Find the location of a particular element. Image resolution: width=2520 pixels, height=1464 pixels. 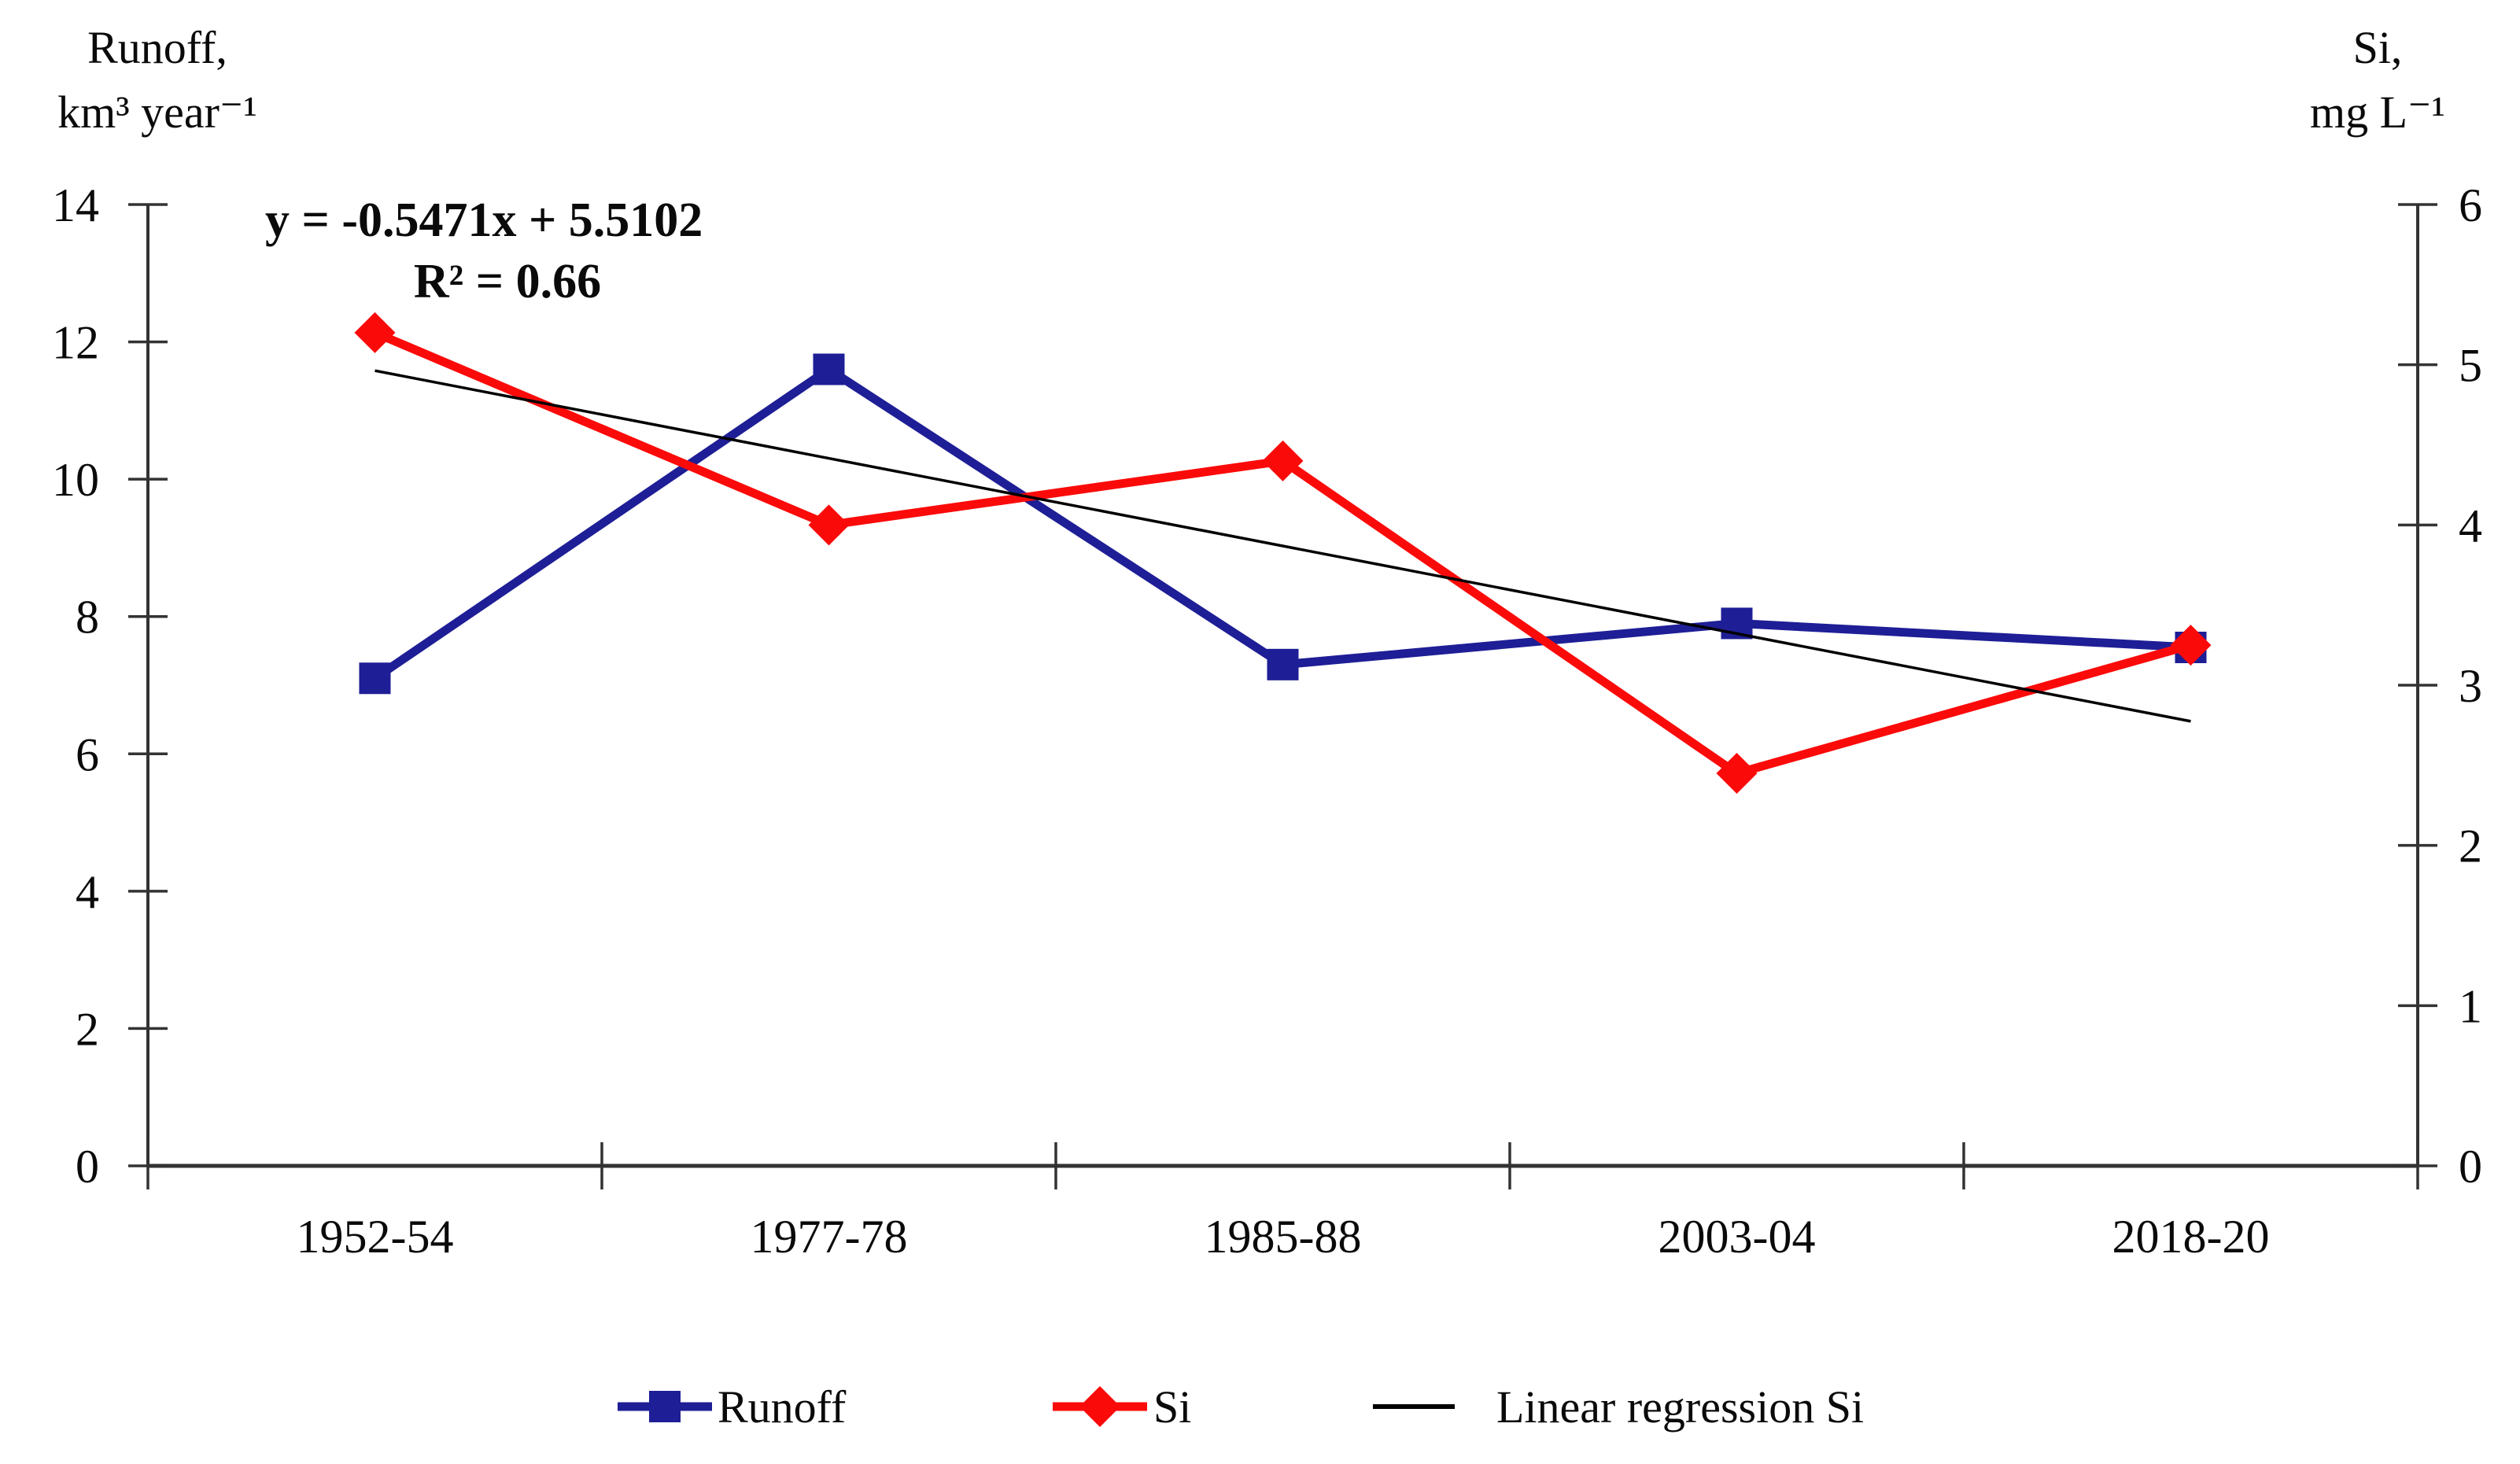

x-axis-category-label: 2003-04 is located at coordinates (1737, 1237).